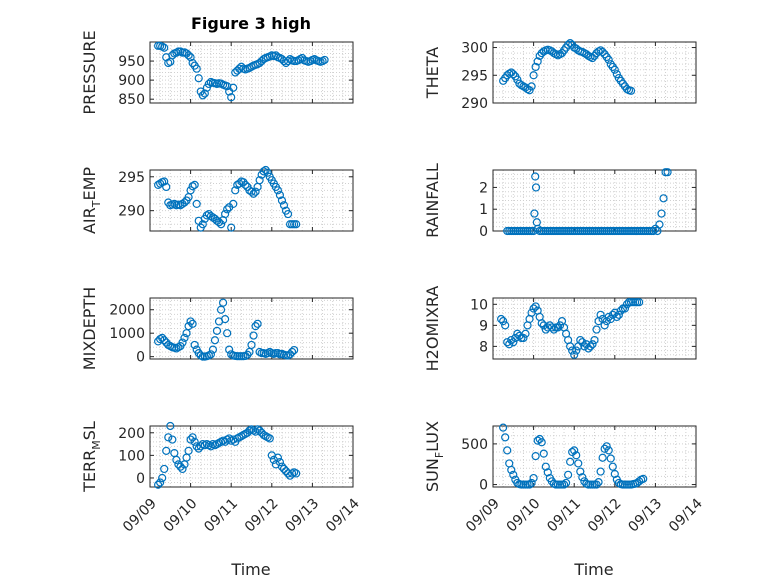  Describe the element at coordinates (432, 200) in the screenshot. I see `y-axis-label: RAINFALL` at that location.